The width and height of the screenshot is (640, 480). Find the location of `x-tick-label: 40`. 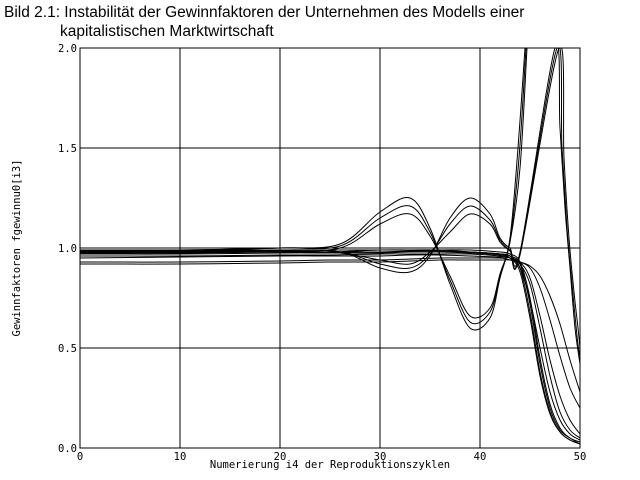

x-tick-label: 40 is located at coordinates (480, 457).